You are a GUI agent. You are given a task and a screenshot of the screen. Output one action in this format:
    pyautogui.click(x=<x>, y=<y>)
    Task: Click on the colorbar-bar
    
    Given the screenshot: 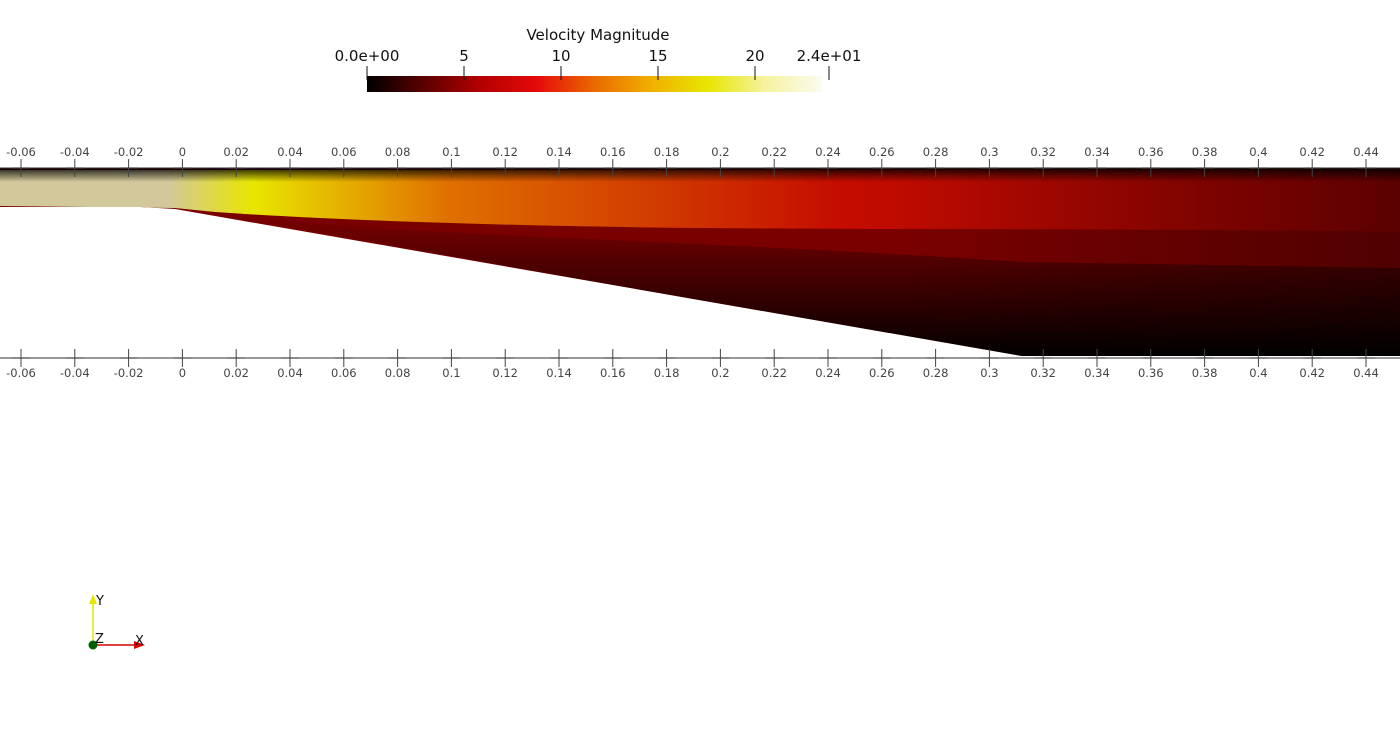 What is the action you would take?
    pyautogui.click(x=594, y=84)
    